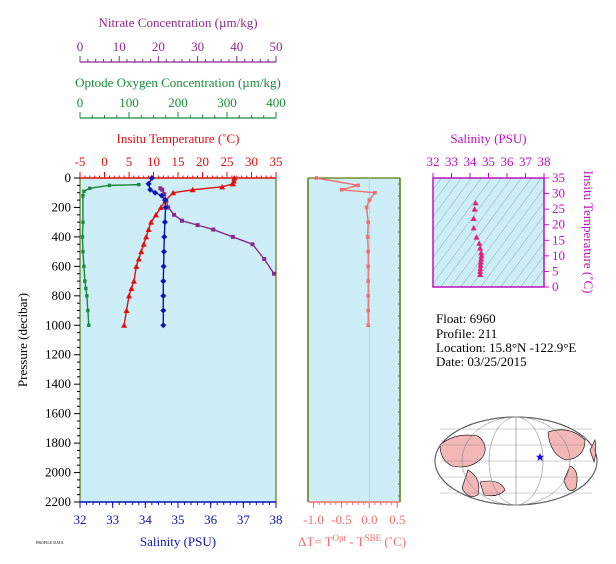 Image resolution: width=616 pixels, height=564 pixels. I want to click on nitrate-axis-title: Nitrate Concentration (µm/kg), so click(177, 22).